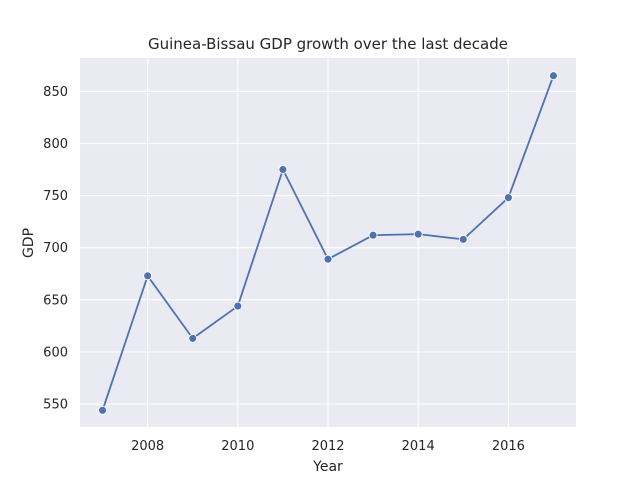 The image size is (640, 480). I want to click on y-tick-label: 550, so click(55, 405).